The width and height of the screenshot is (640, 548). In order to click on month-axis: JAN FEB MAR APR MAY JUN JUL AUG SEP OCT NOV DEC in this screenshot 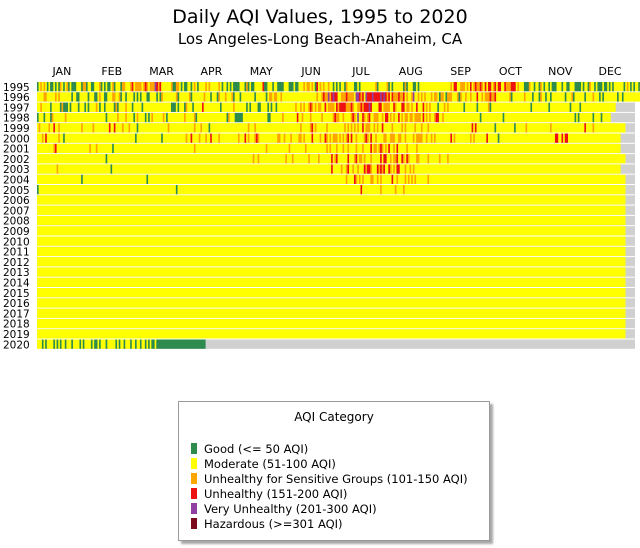, I will do `click(337, 71)`.